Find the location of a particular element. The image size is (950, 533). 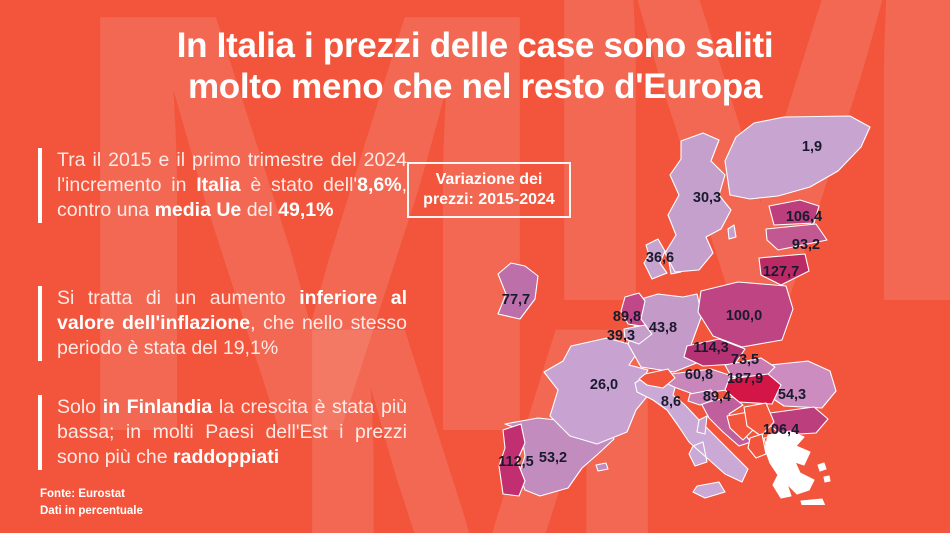

page-title-line-2: molto meno che nel resto d'Europa is located at coordinates (475, 86).